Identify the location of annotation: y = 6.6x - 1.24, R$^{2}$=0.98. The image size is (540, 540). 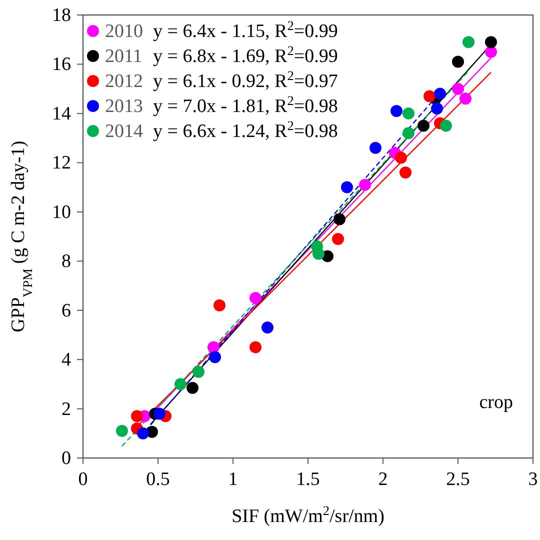
(245, 130).